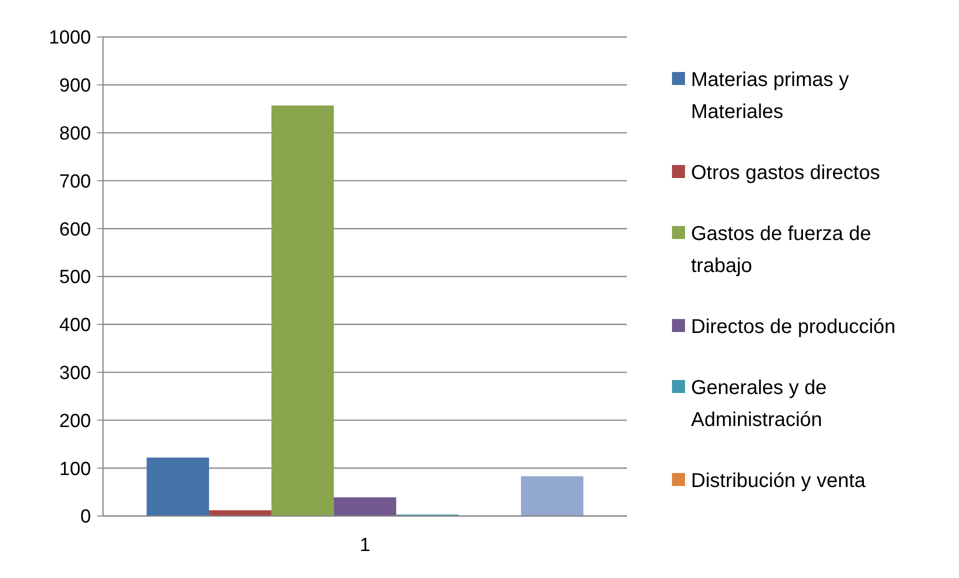 Image resolution: width=959 pixels, height=578 pixels. What do you see at coordinates (75, 325) in the screenshot?
I see `y-tick-label: 400` at bounding box center [75, 325].